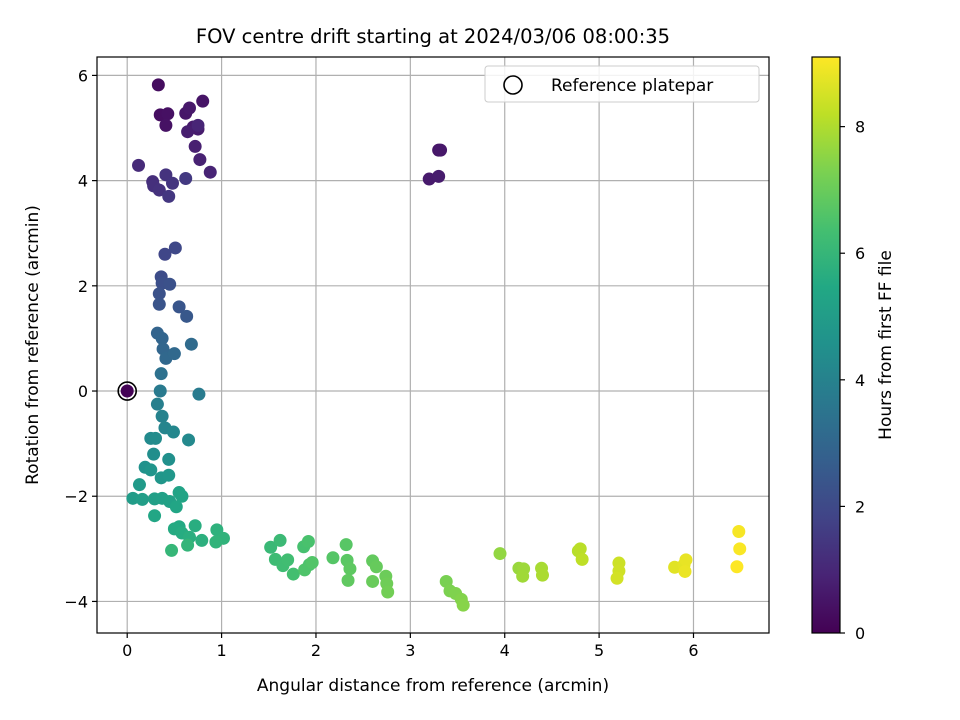 Image resolution: width=960 pixels, height=720 pixels. What do you see at coordinates (127, 650) in the screenshot?
I see `x-tick-label: 0` at bounding box center [127, 650].